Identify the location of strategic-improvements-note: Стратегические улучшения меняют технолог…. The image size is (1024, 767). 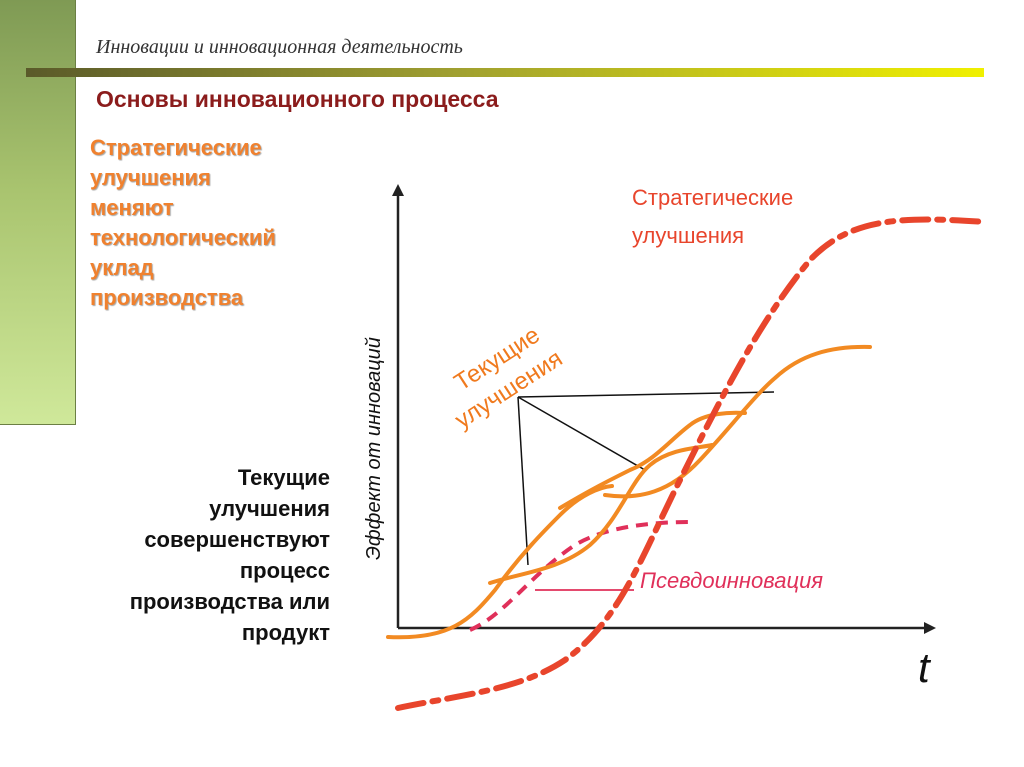
(183, 222).